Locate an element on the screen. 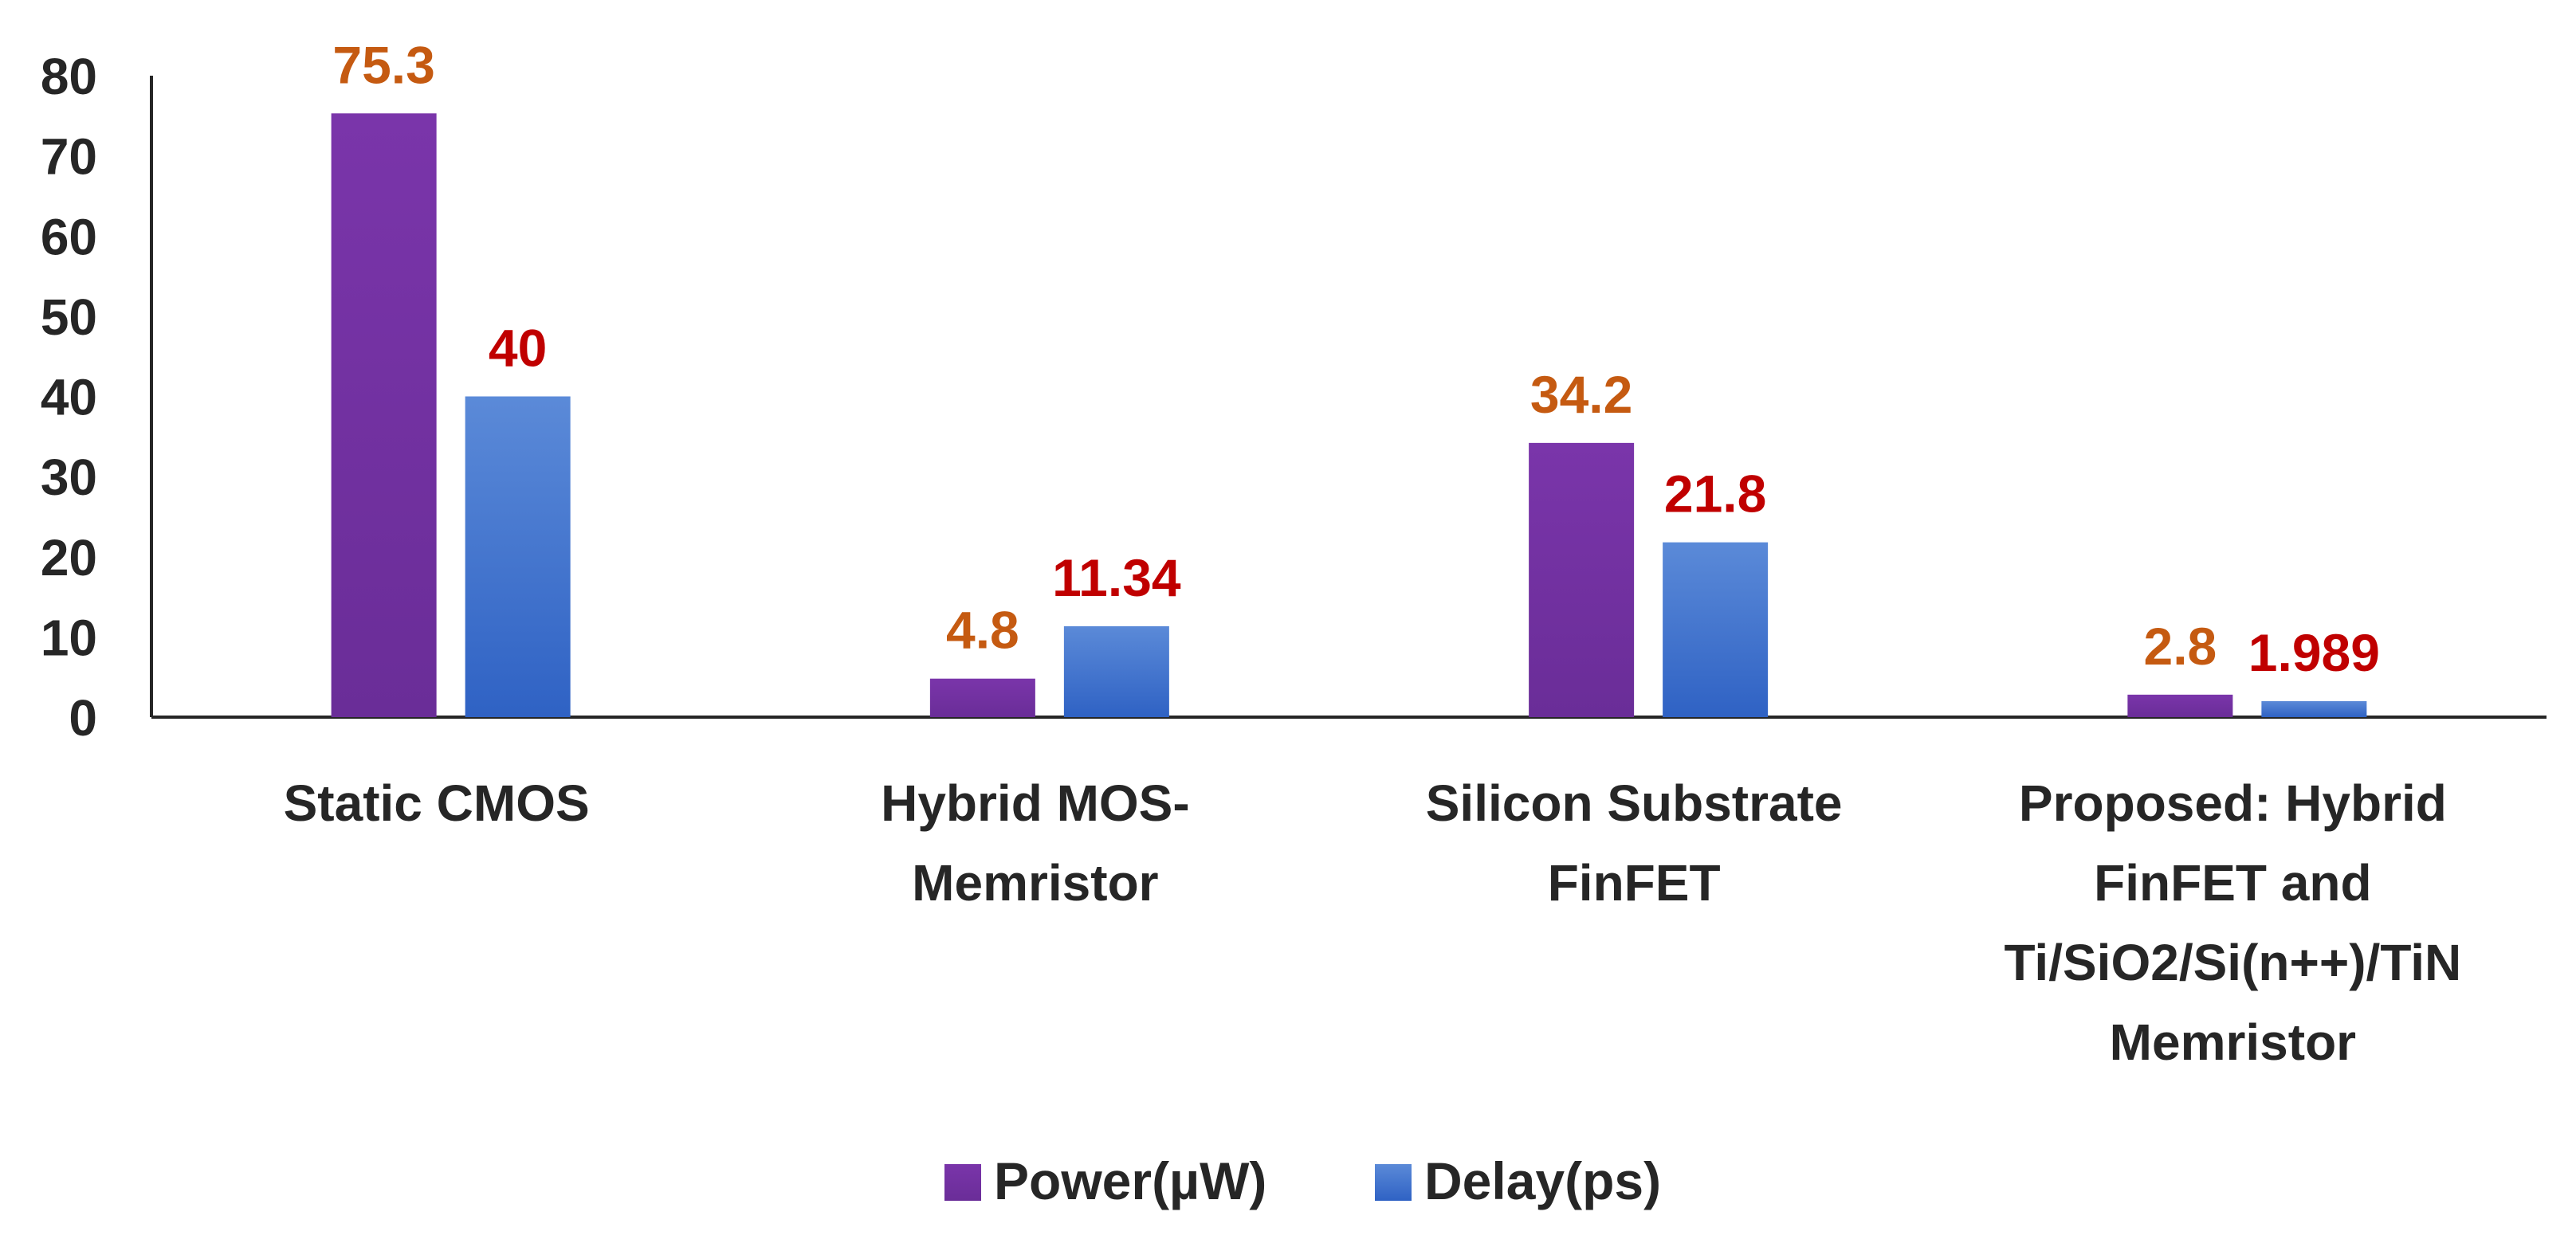 This screenshot has height=1243, width=2576. y-tick-label: 0 is located at coordinates (83, 718).